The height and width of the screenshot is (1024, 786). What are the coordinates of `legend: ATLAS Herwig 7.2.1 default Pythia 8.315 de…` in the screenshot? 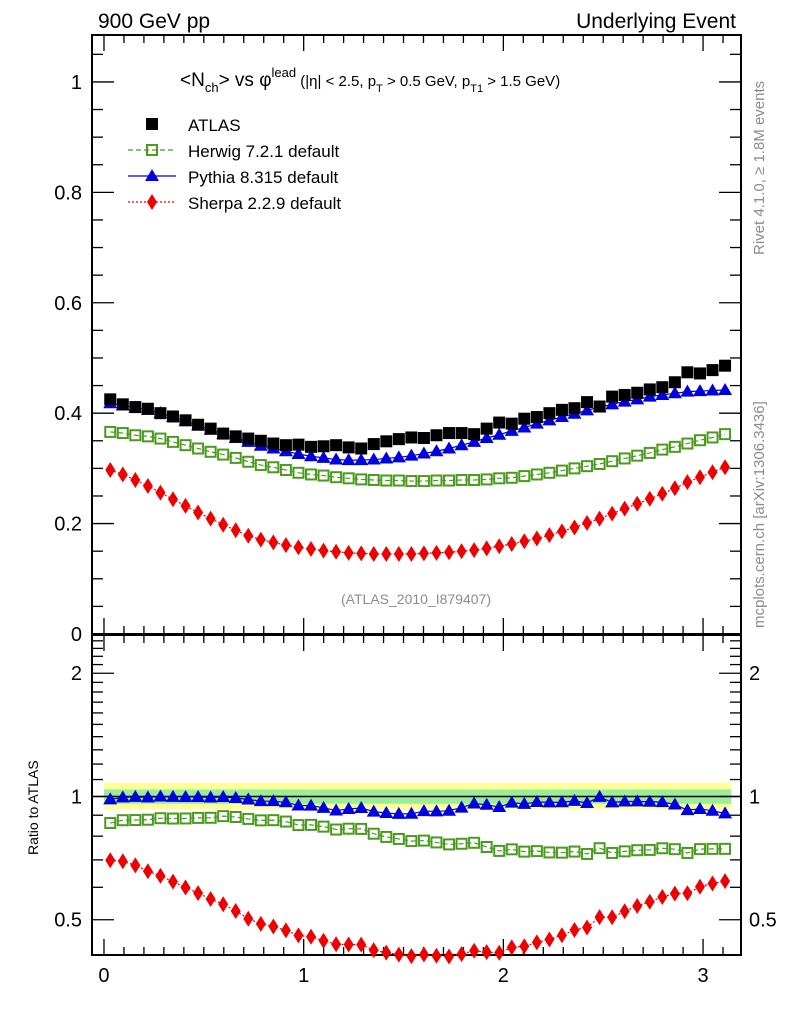 It's located at (234, 164).